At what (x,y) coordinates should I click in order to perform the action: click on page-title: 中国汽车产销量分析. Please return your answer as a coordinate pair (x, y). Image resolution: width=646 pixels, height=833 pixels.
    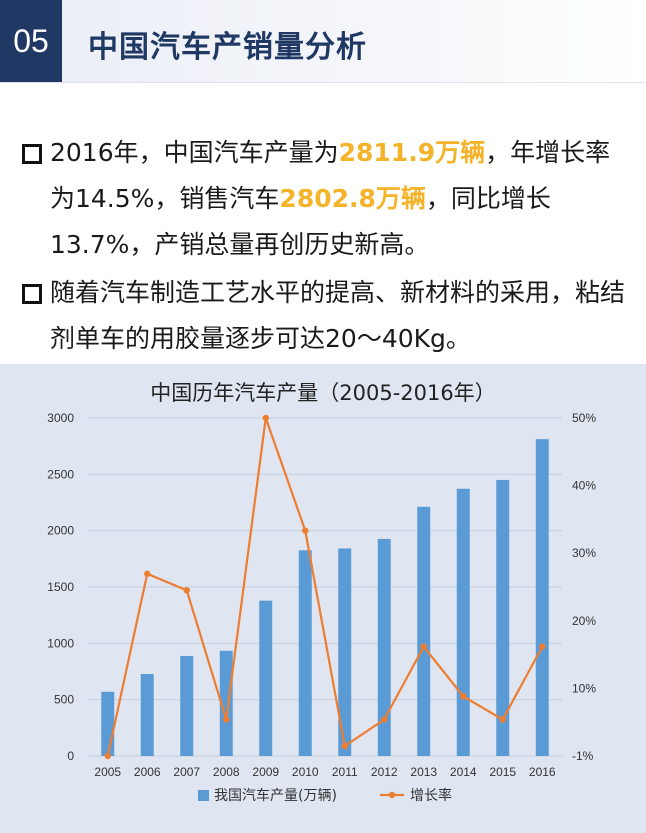
    Looking at the image, I should click on (227, 47).